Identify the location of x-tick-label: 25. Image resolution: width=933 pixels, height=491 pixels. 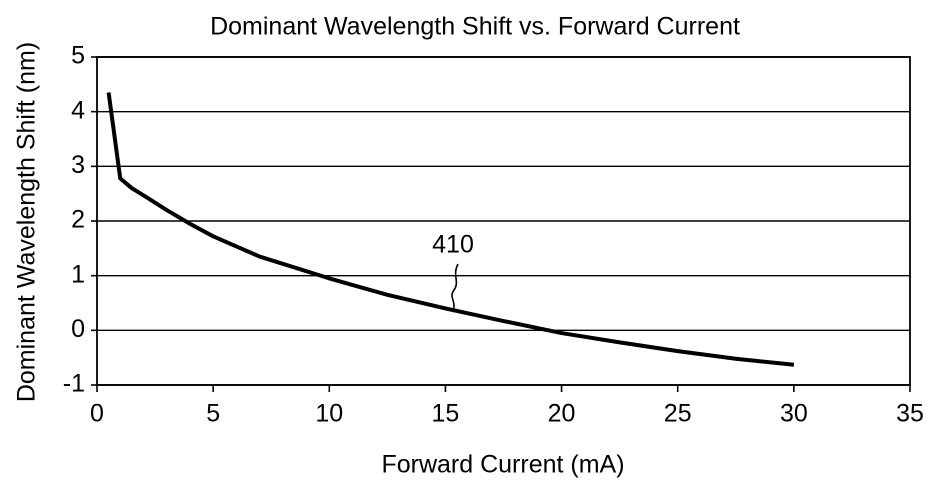
(678, 414).